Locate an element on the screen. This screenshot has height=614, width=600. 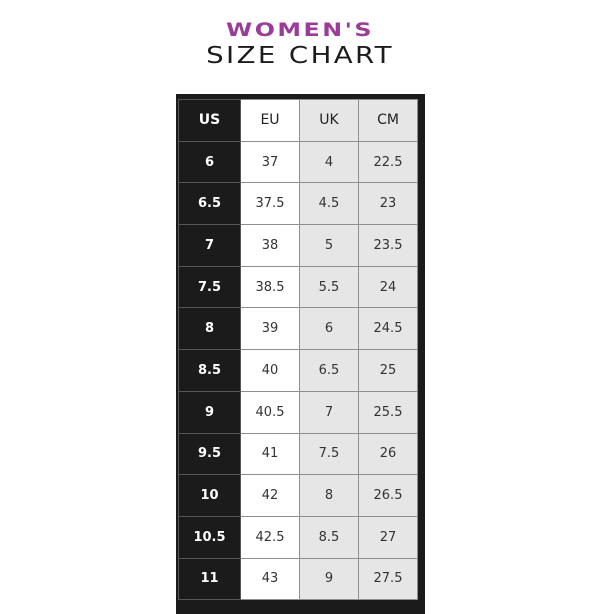
cell-eu: 38.5 is located at coordinates (270, 287).